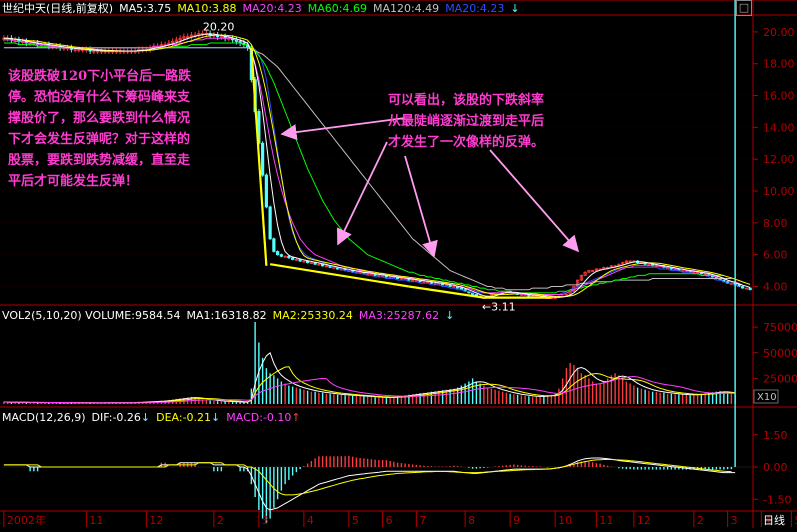 The image size is (797, 532). I want to click on volume-tick-label: 50000, so click(780, 353).